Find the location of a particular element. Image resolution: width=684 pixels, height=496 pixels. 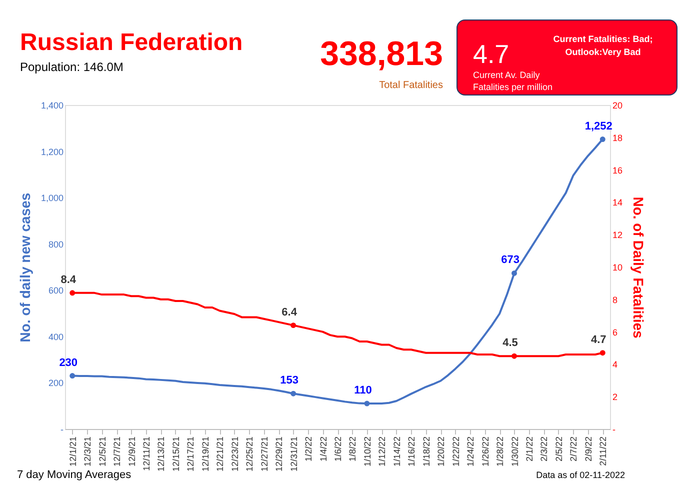

y-tick-label: 600 is located at coordinates (56, 291).